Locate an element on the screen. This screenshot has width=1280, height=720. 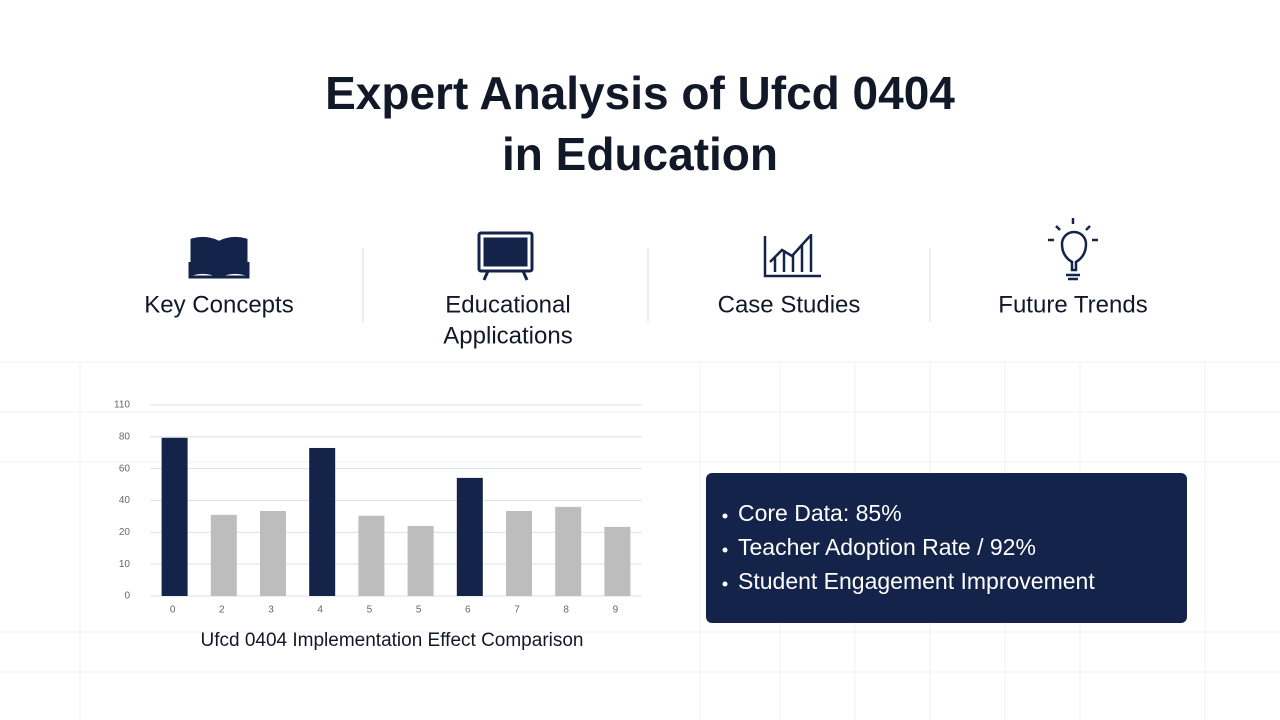
x-tick-label: 9 is located at coordinates (616, 610).